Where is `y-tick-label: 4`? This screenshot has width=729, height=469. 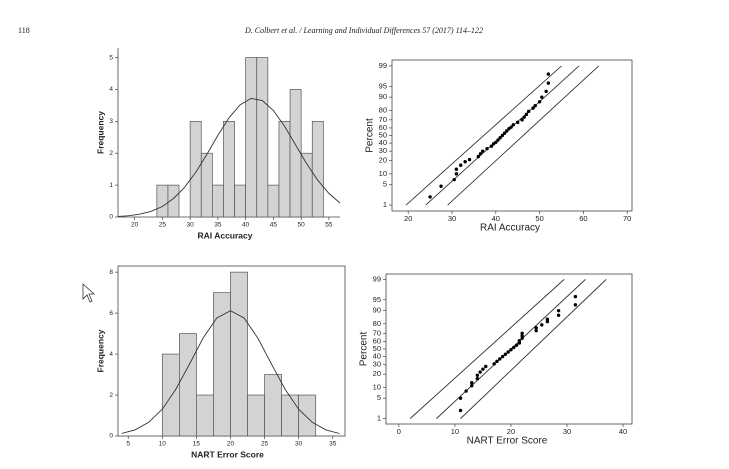 y-tick-label: 4 is located at coordinates (111, 89).